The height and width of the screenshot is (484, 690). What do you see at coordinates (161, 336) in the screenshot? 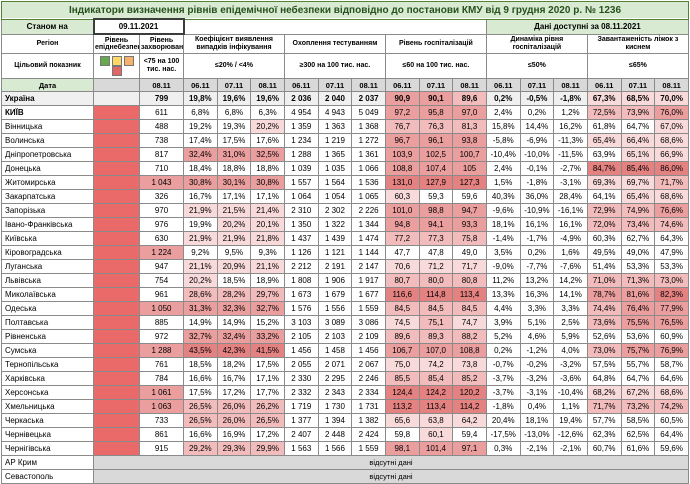
I see `incidence-cell: 972` at bounding box center [161, 336].